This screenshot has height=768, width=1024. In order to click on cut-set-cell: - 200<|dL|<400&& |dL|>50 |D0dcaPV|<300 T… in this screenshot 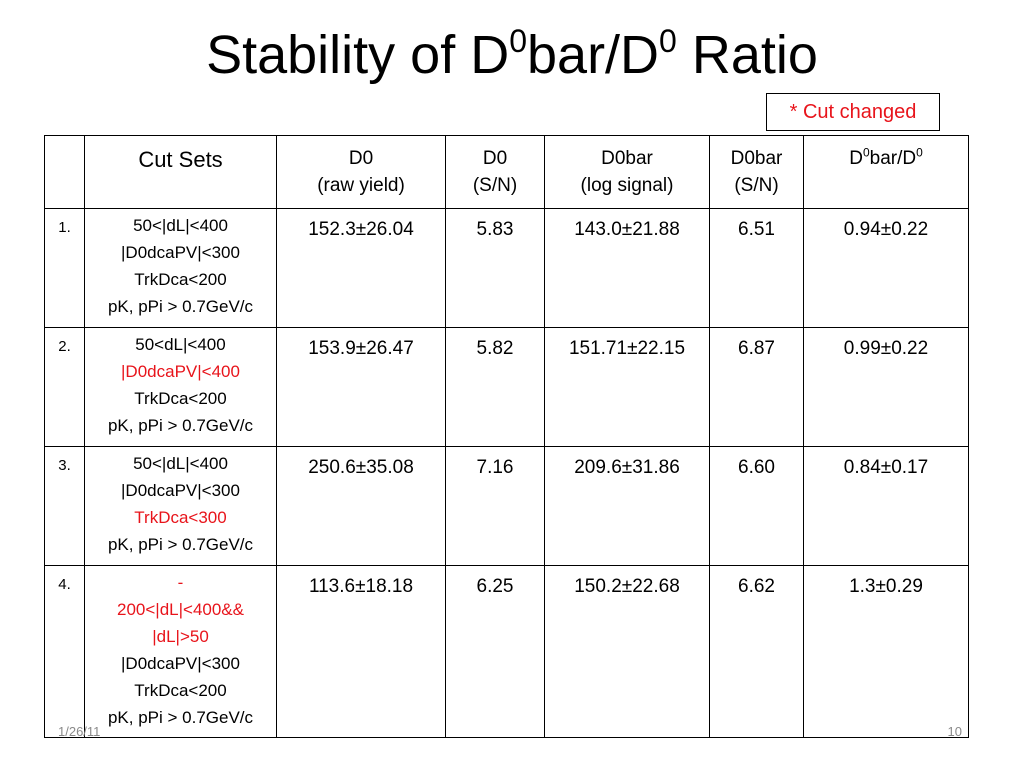, I will do `click(180, 651)`.